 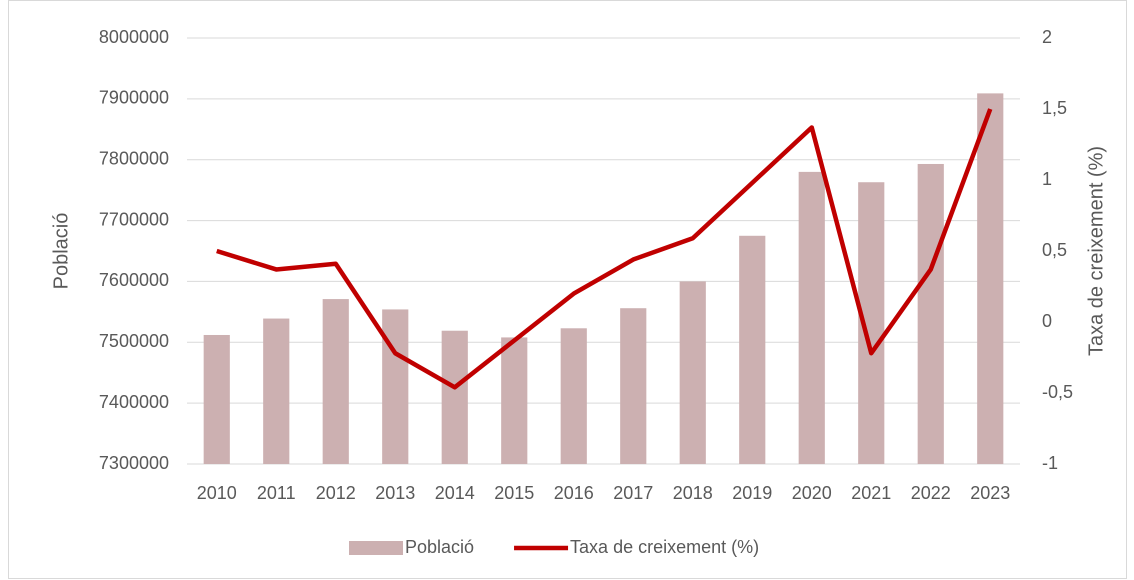 What do you see at coordinates (455, 493) in the screenshot?
I see `x-tick-label: 2014` at bounding box center [455, 493].